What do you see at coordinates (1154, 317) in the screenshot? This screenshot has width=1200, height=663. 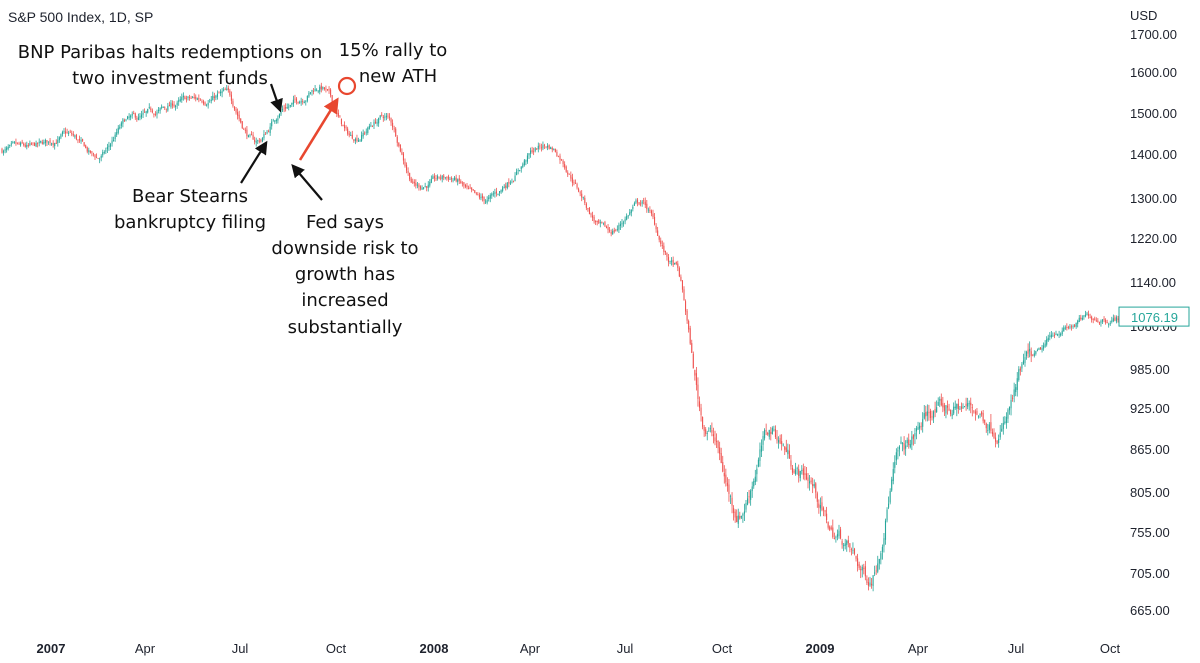 I see `last-price-label: 1076.19` at bounding box center [1154, 317].